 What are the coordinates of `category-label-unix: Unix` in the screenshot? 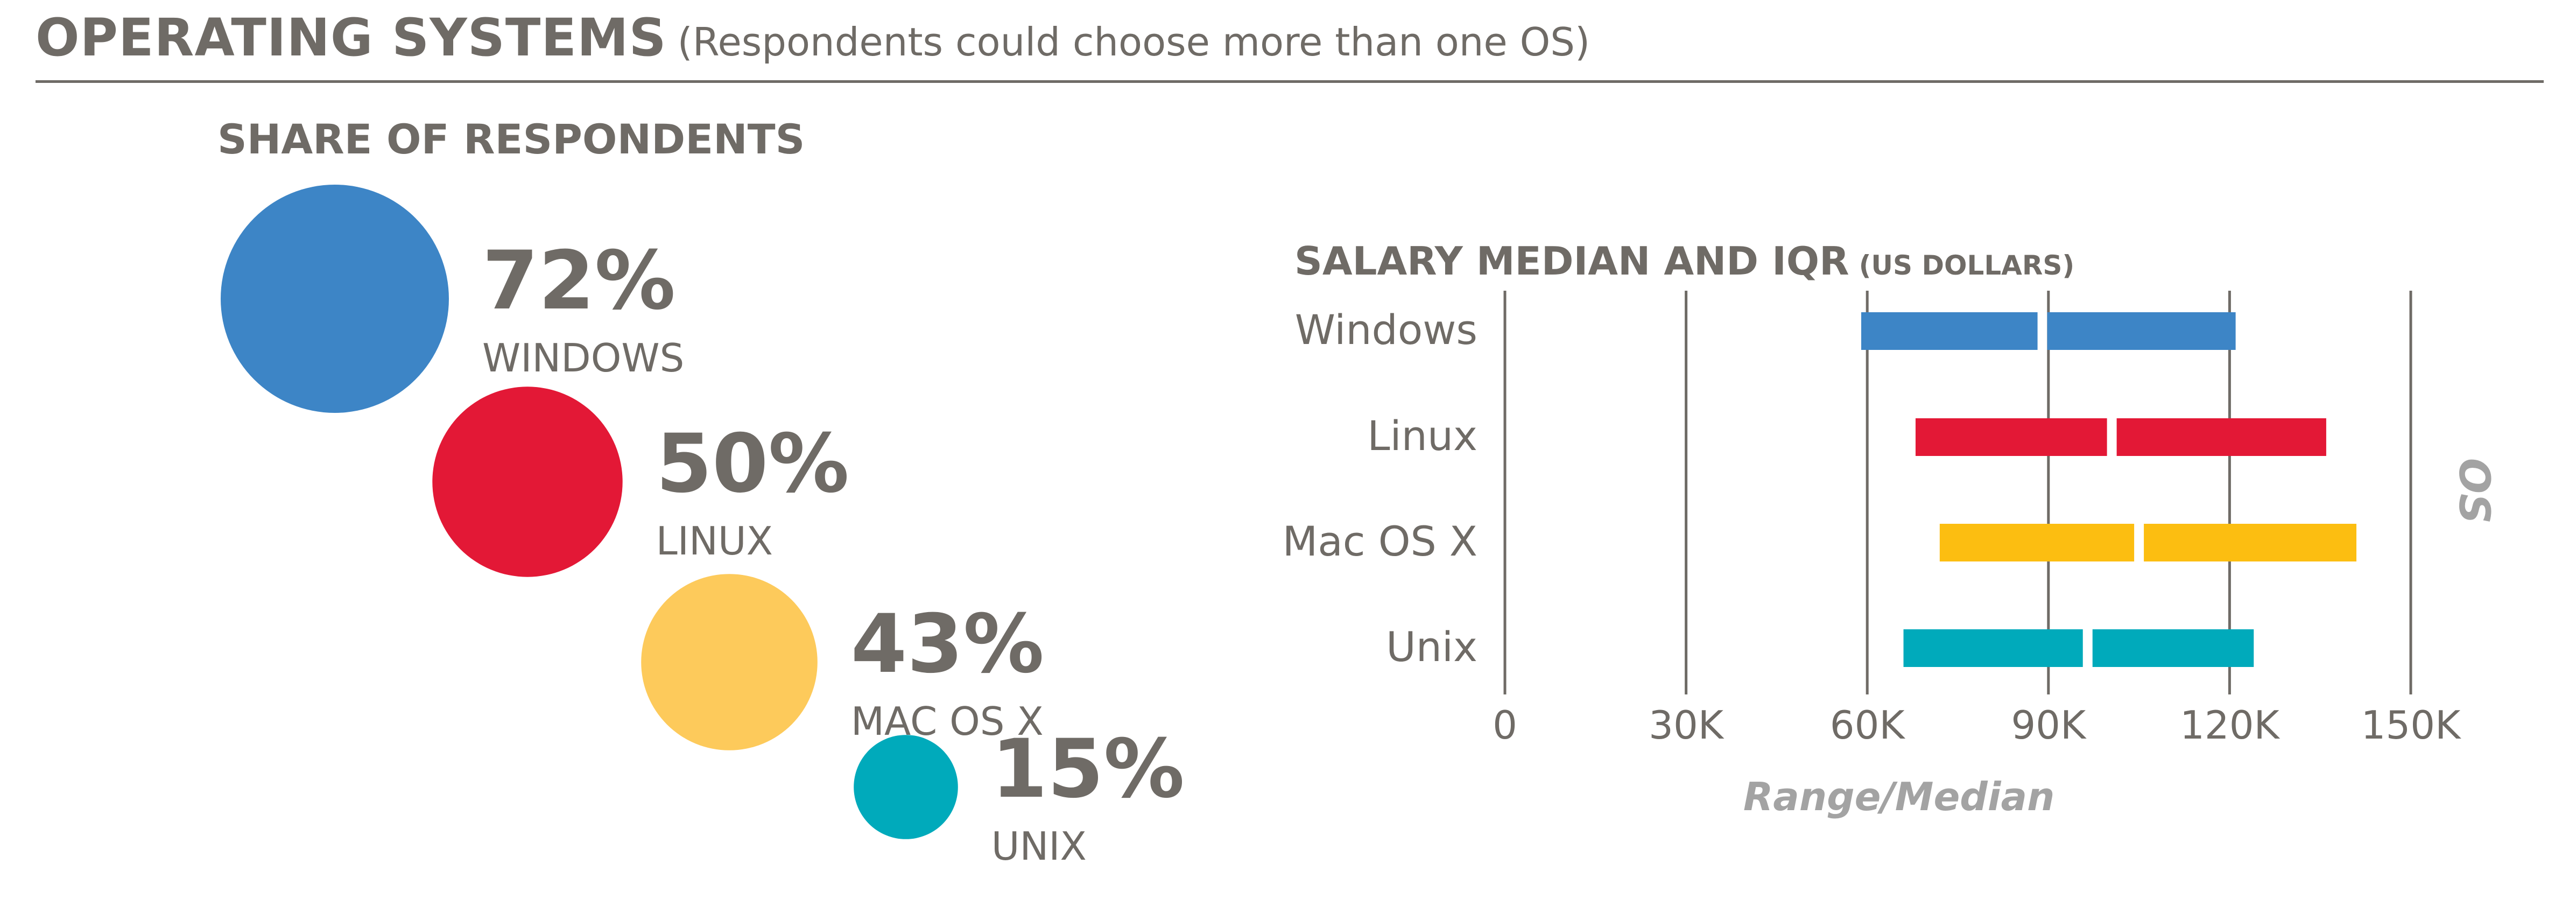 It's located at (1432, 647).